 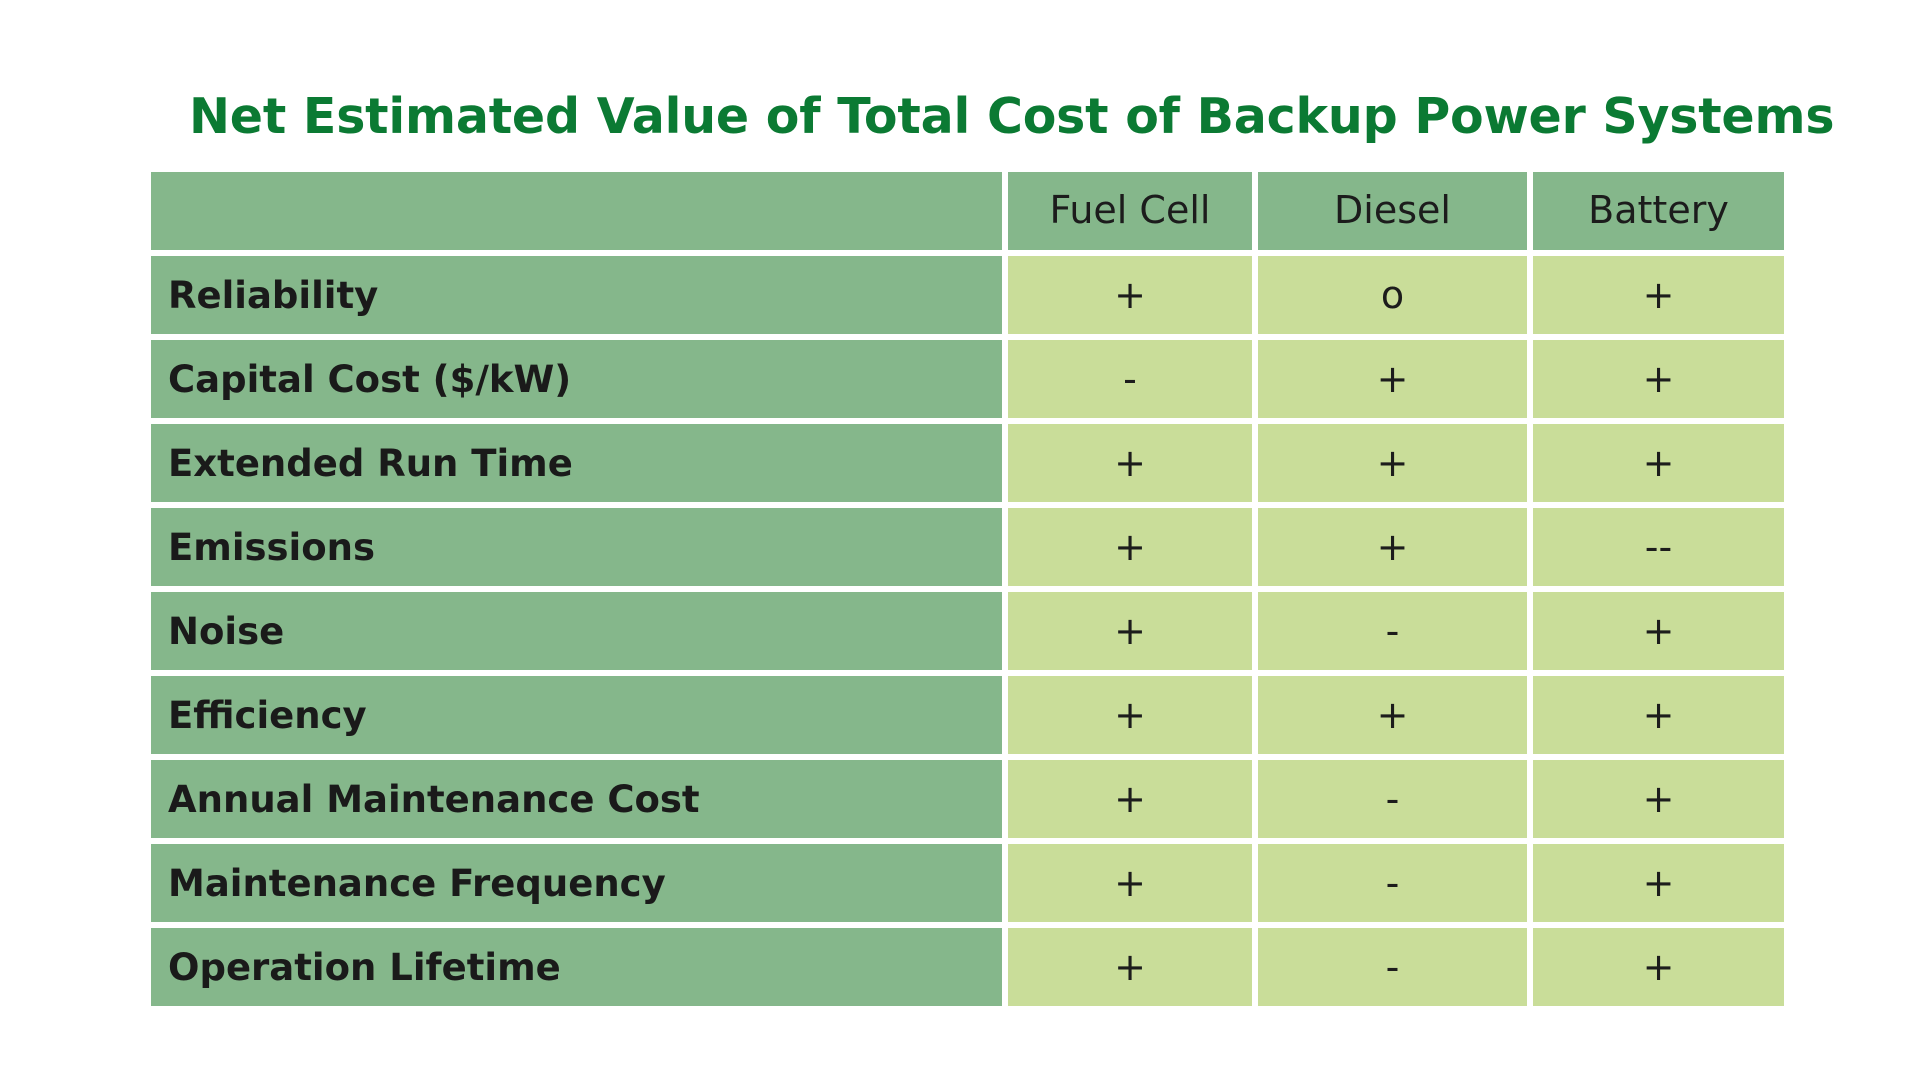 What do you see at coordinates (576, 379) in the screenshot?
I see `row-label: Capital Cost ($/kW)` at bounding box center [576, 379].